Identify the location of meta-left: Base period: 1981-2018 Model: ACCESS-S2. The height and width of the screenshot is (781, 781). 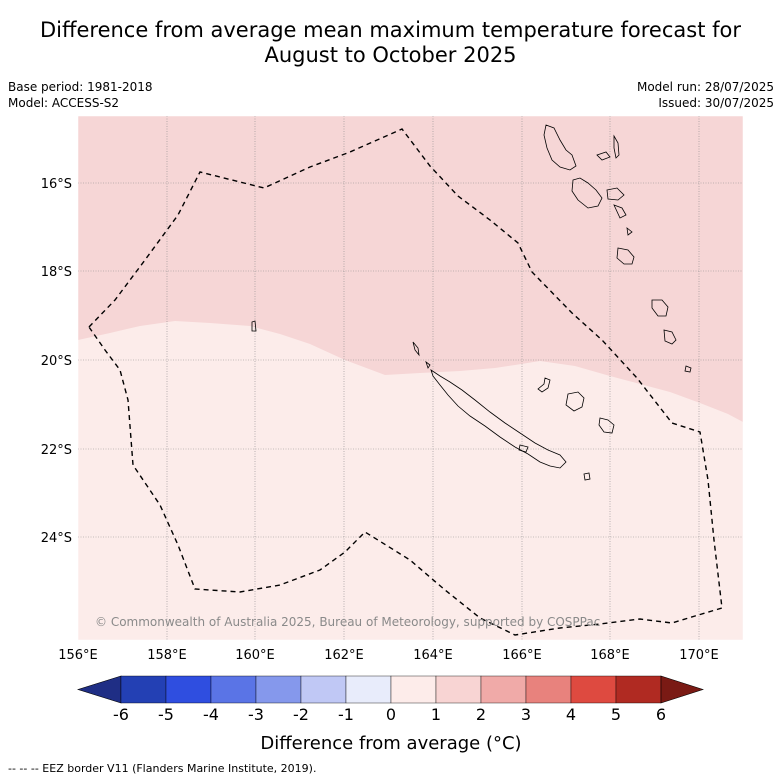
(80, 95).